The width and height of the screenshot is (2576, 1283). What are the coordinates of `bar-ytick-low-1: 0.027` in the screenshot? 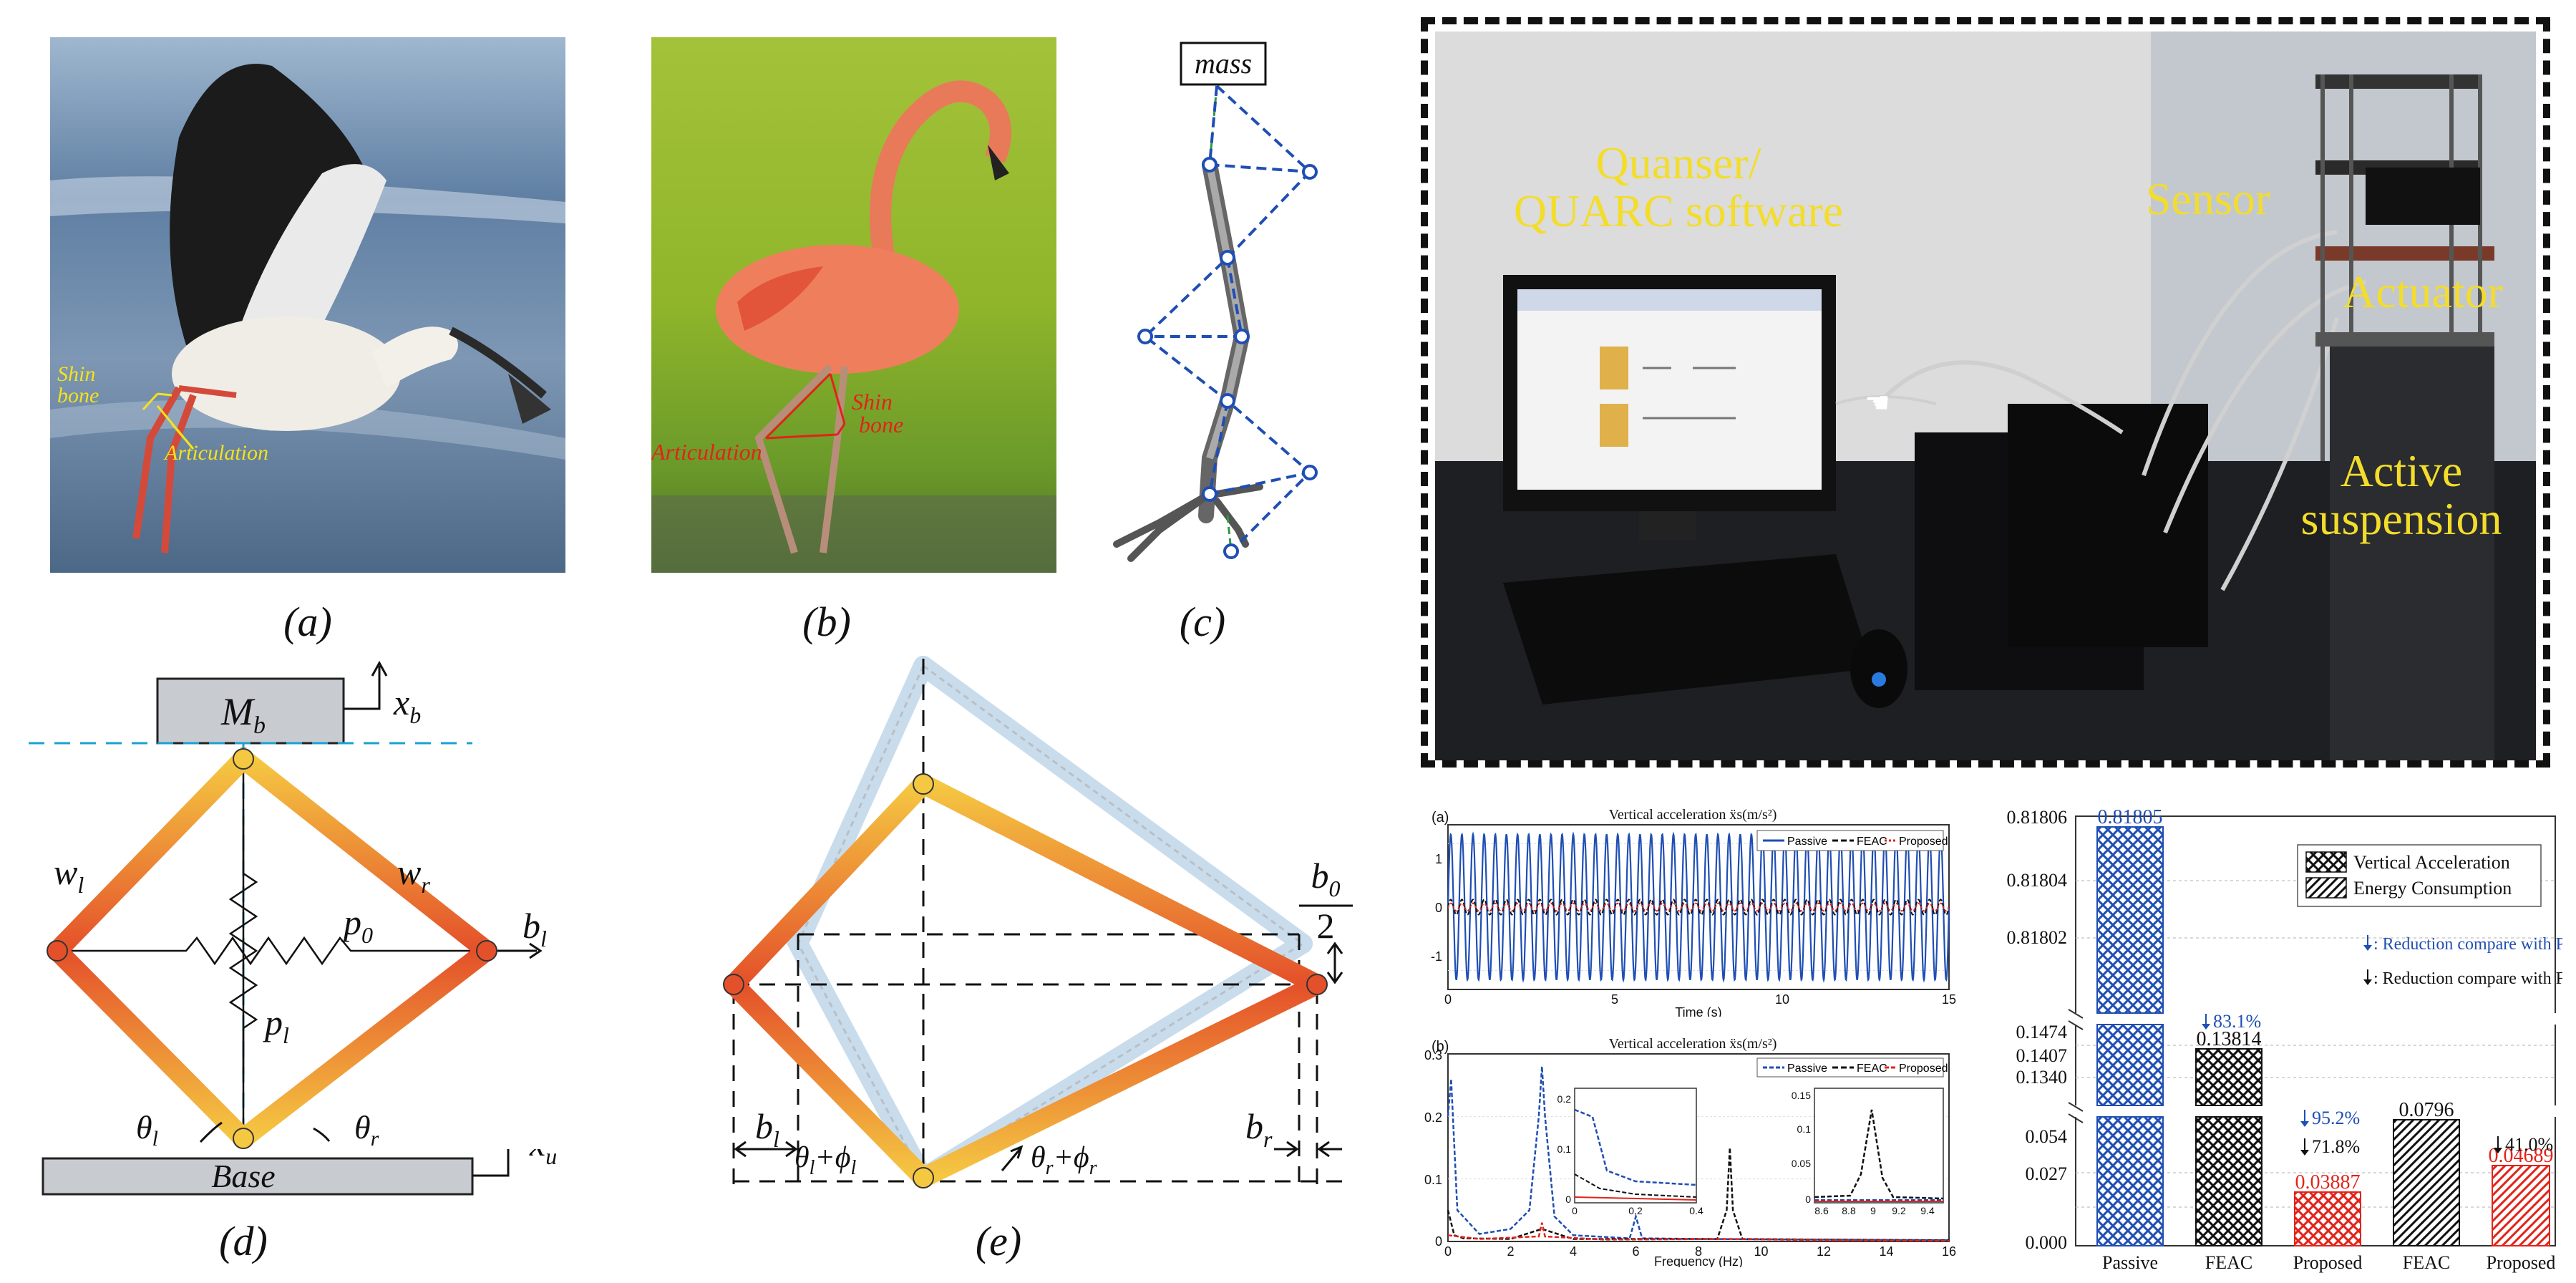 It's located at (2047, 1173).